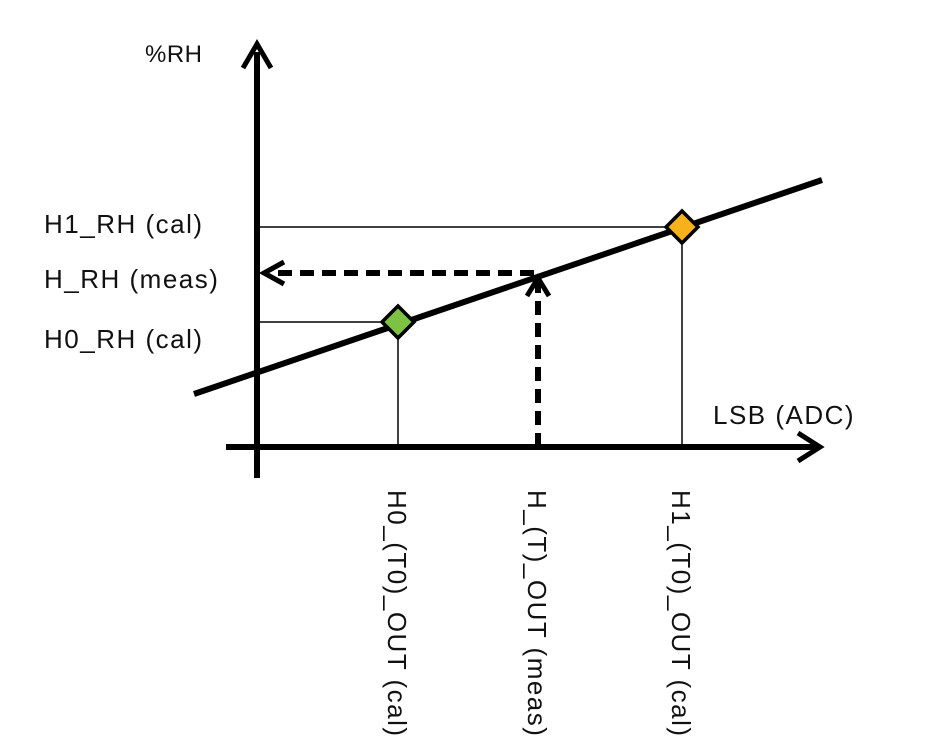  What do you see at coordinates (397, 614) in the screenshot?
I see `x-label-h0-out: H0_(T0)_OUT (cal)` at bounding box center [397, 614].